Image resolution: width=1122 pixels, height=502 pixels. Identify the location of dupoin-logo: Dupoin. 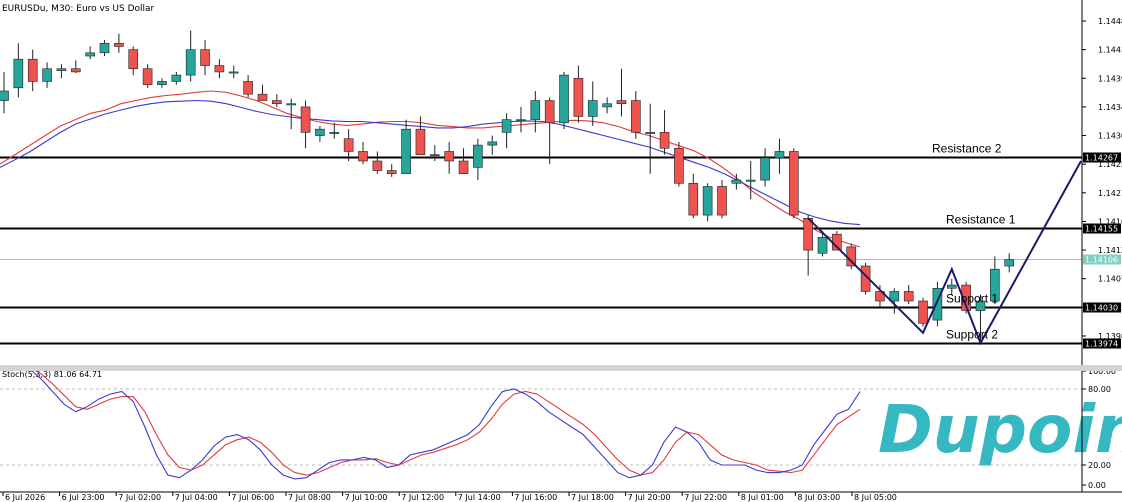
(1000, 429).